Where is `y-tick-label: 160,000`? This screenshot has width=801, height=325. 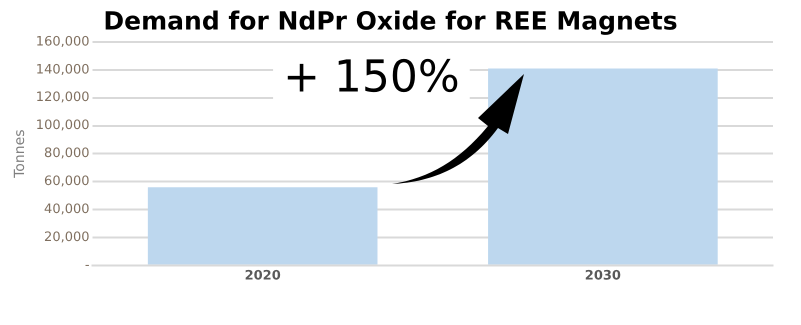
y-tick-label: 160,000 is located at coordinates (63, 42).